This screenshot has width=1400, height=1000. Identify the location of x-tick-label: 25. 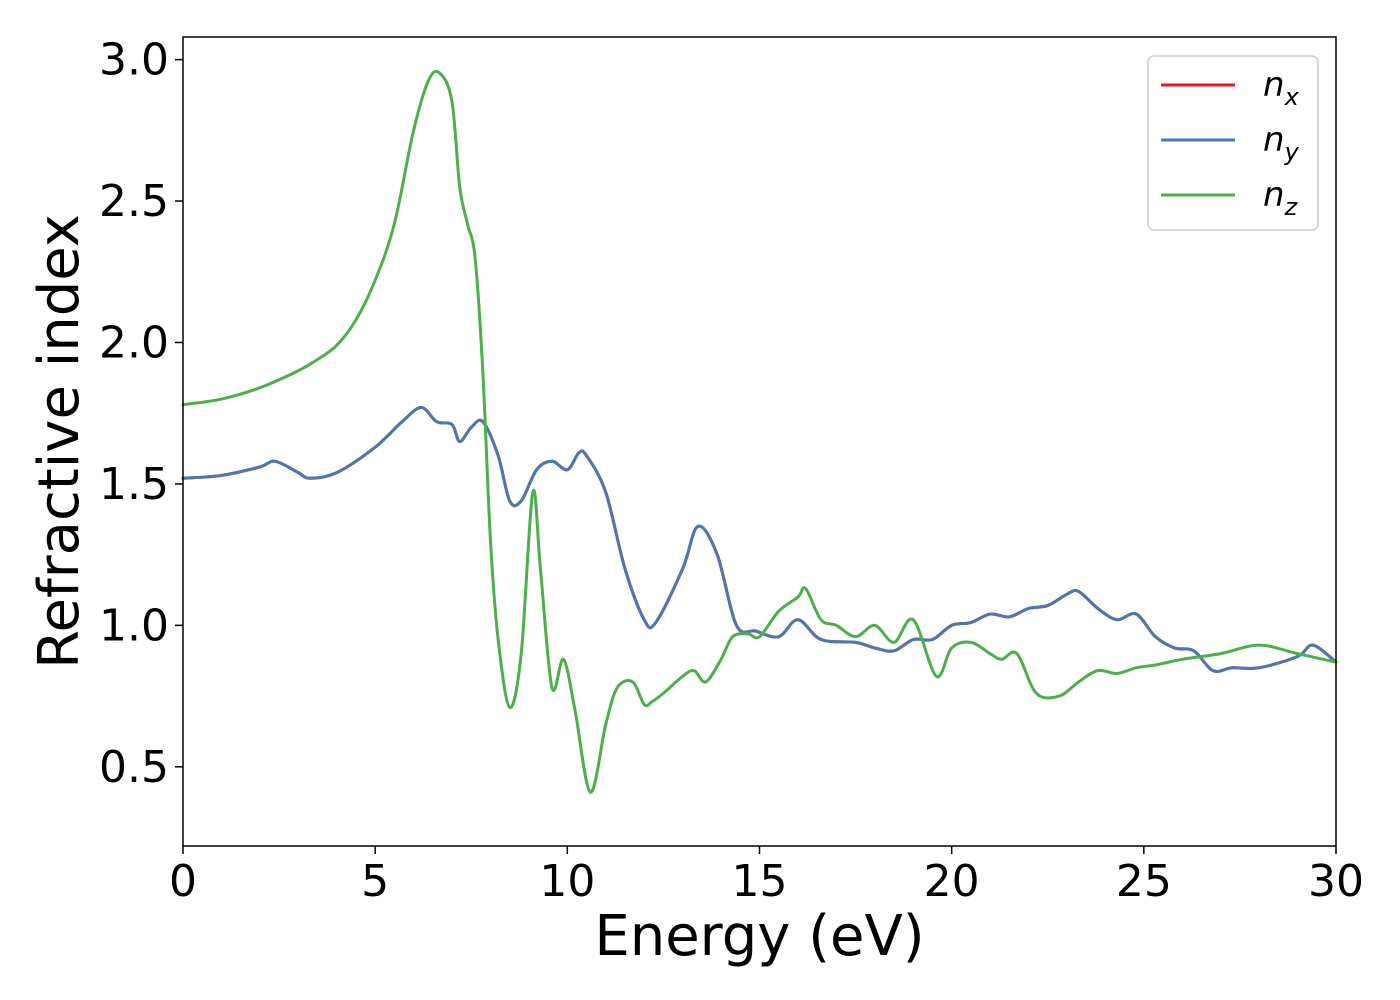
(1144, 881).